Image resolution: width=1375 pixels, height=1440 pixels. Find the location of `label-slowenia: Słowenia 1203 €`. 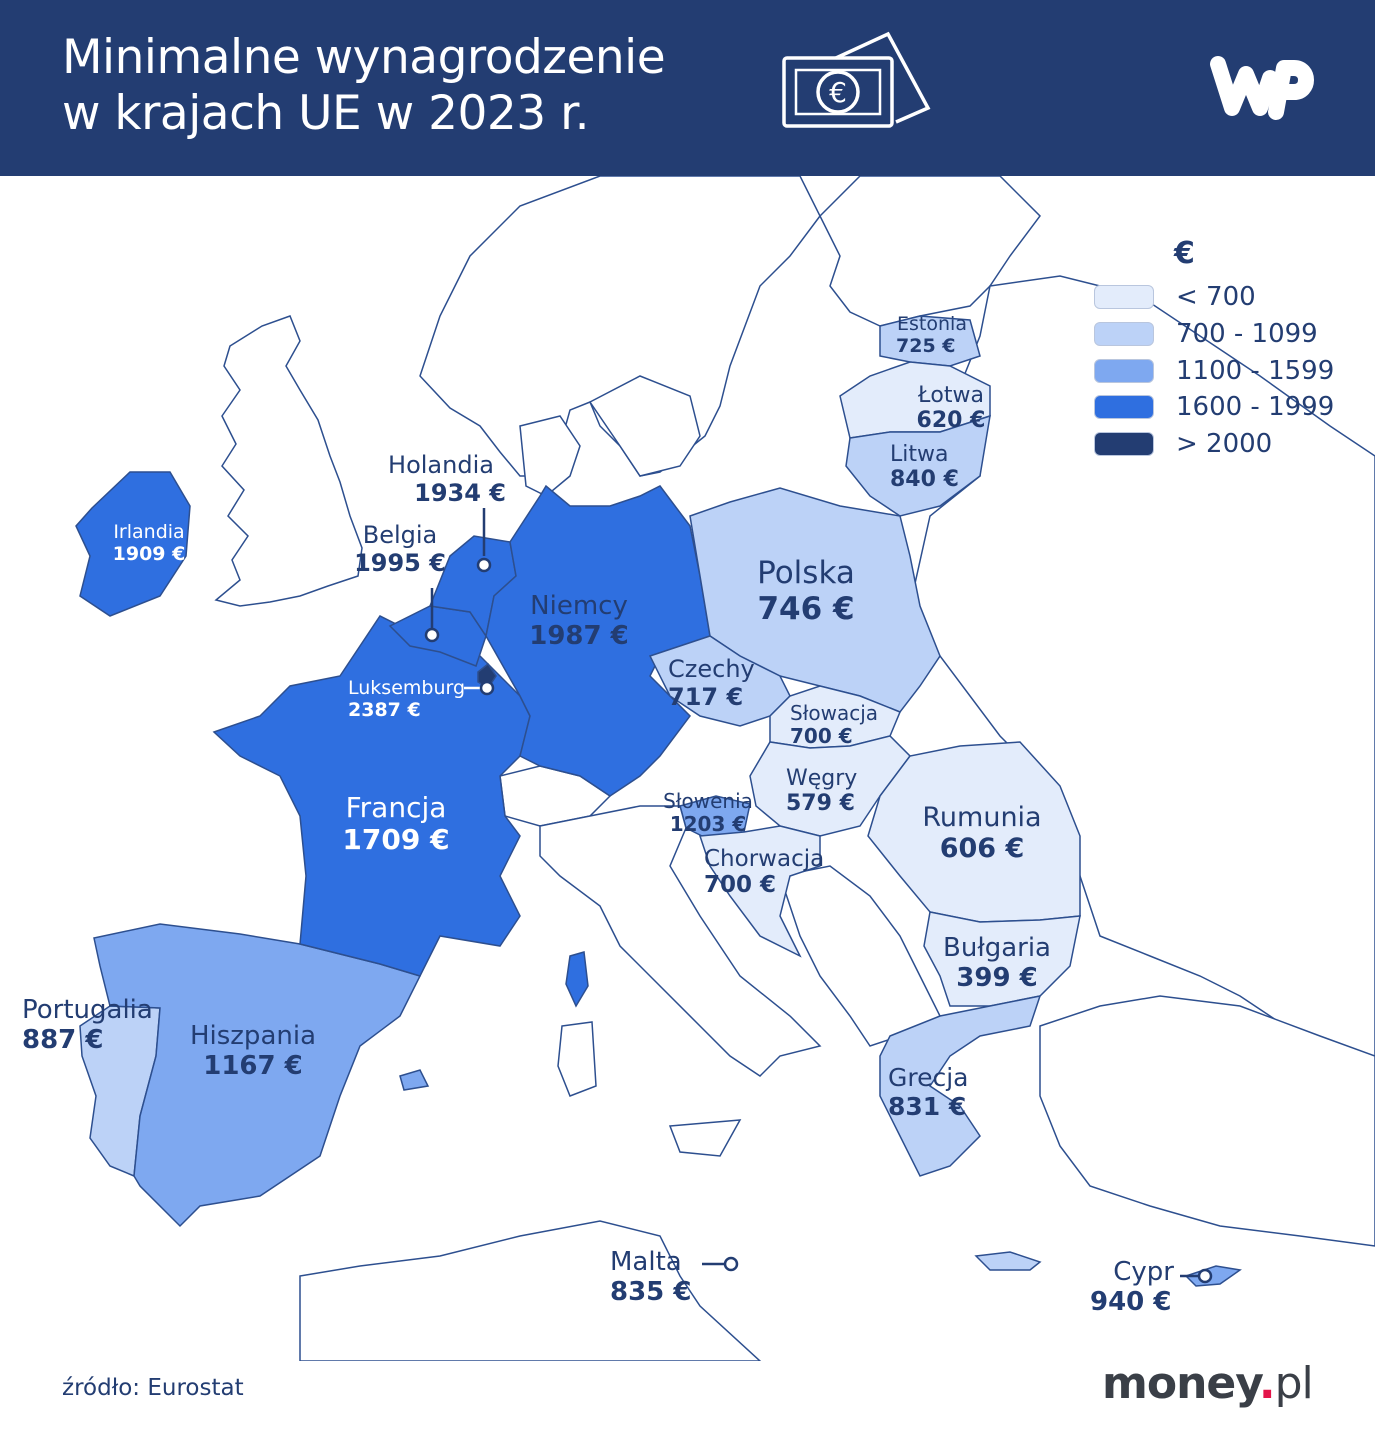

label-slowenia: Słowenia 1203 € is located at coordinates (708, 813).